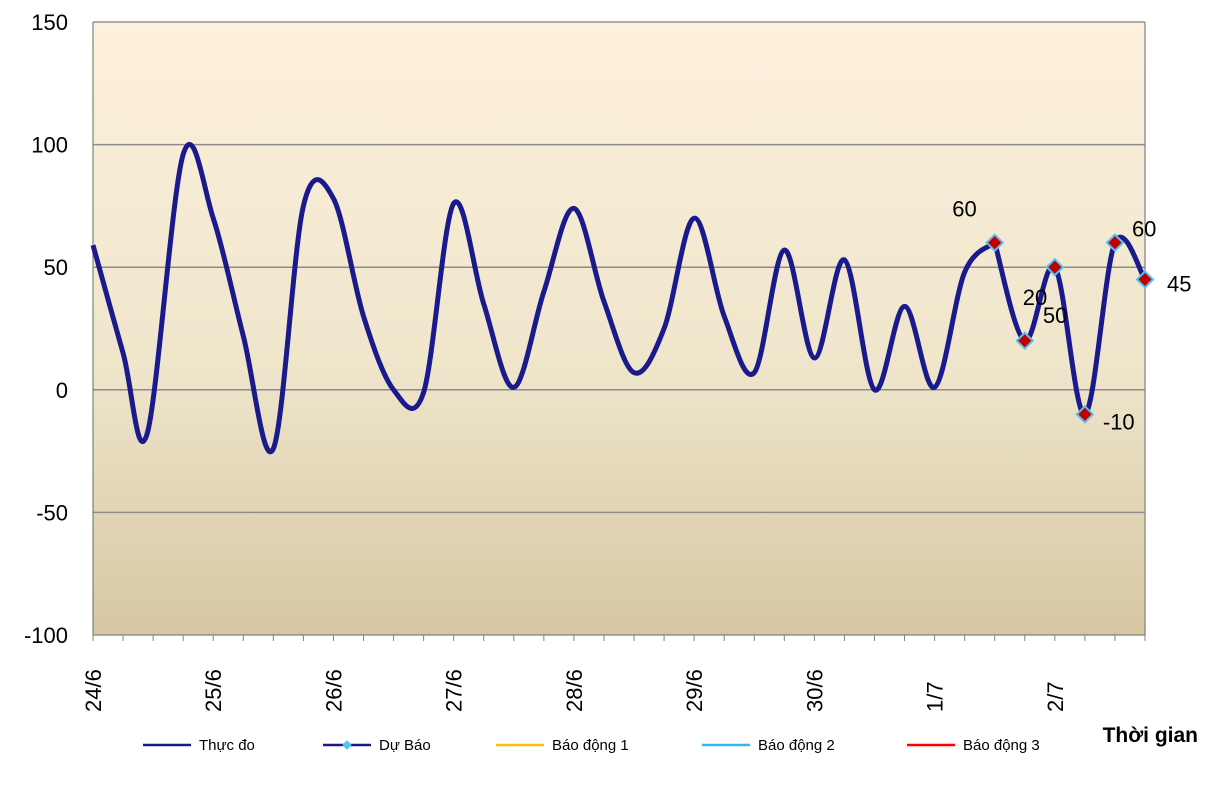 This screenshot has height=787, width=1208. What do you see at coordinates (56, 267) in the screenshot?
I see `y-tick-label: 50` at bounding box center [56, 267].